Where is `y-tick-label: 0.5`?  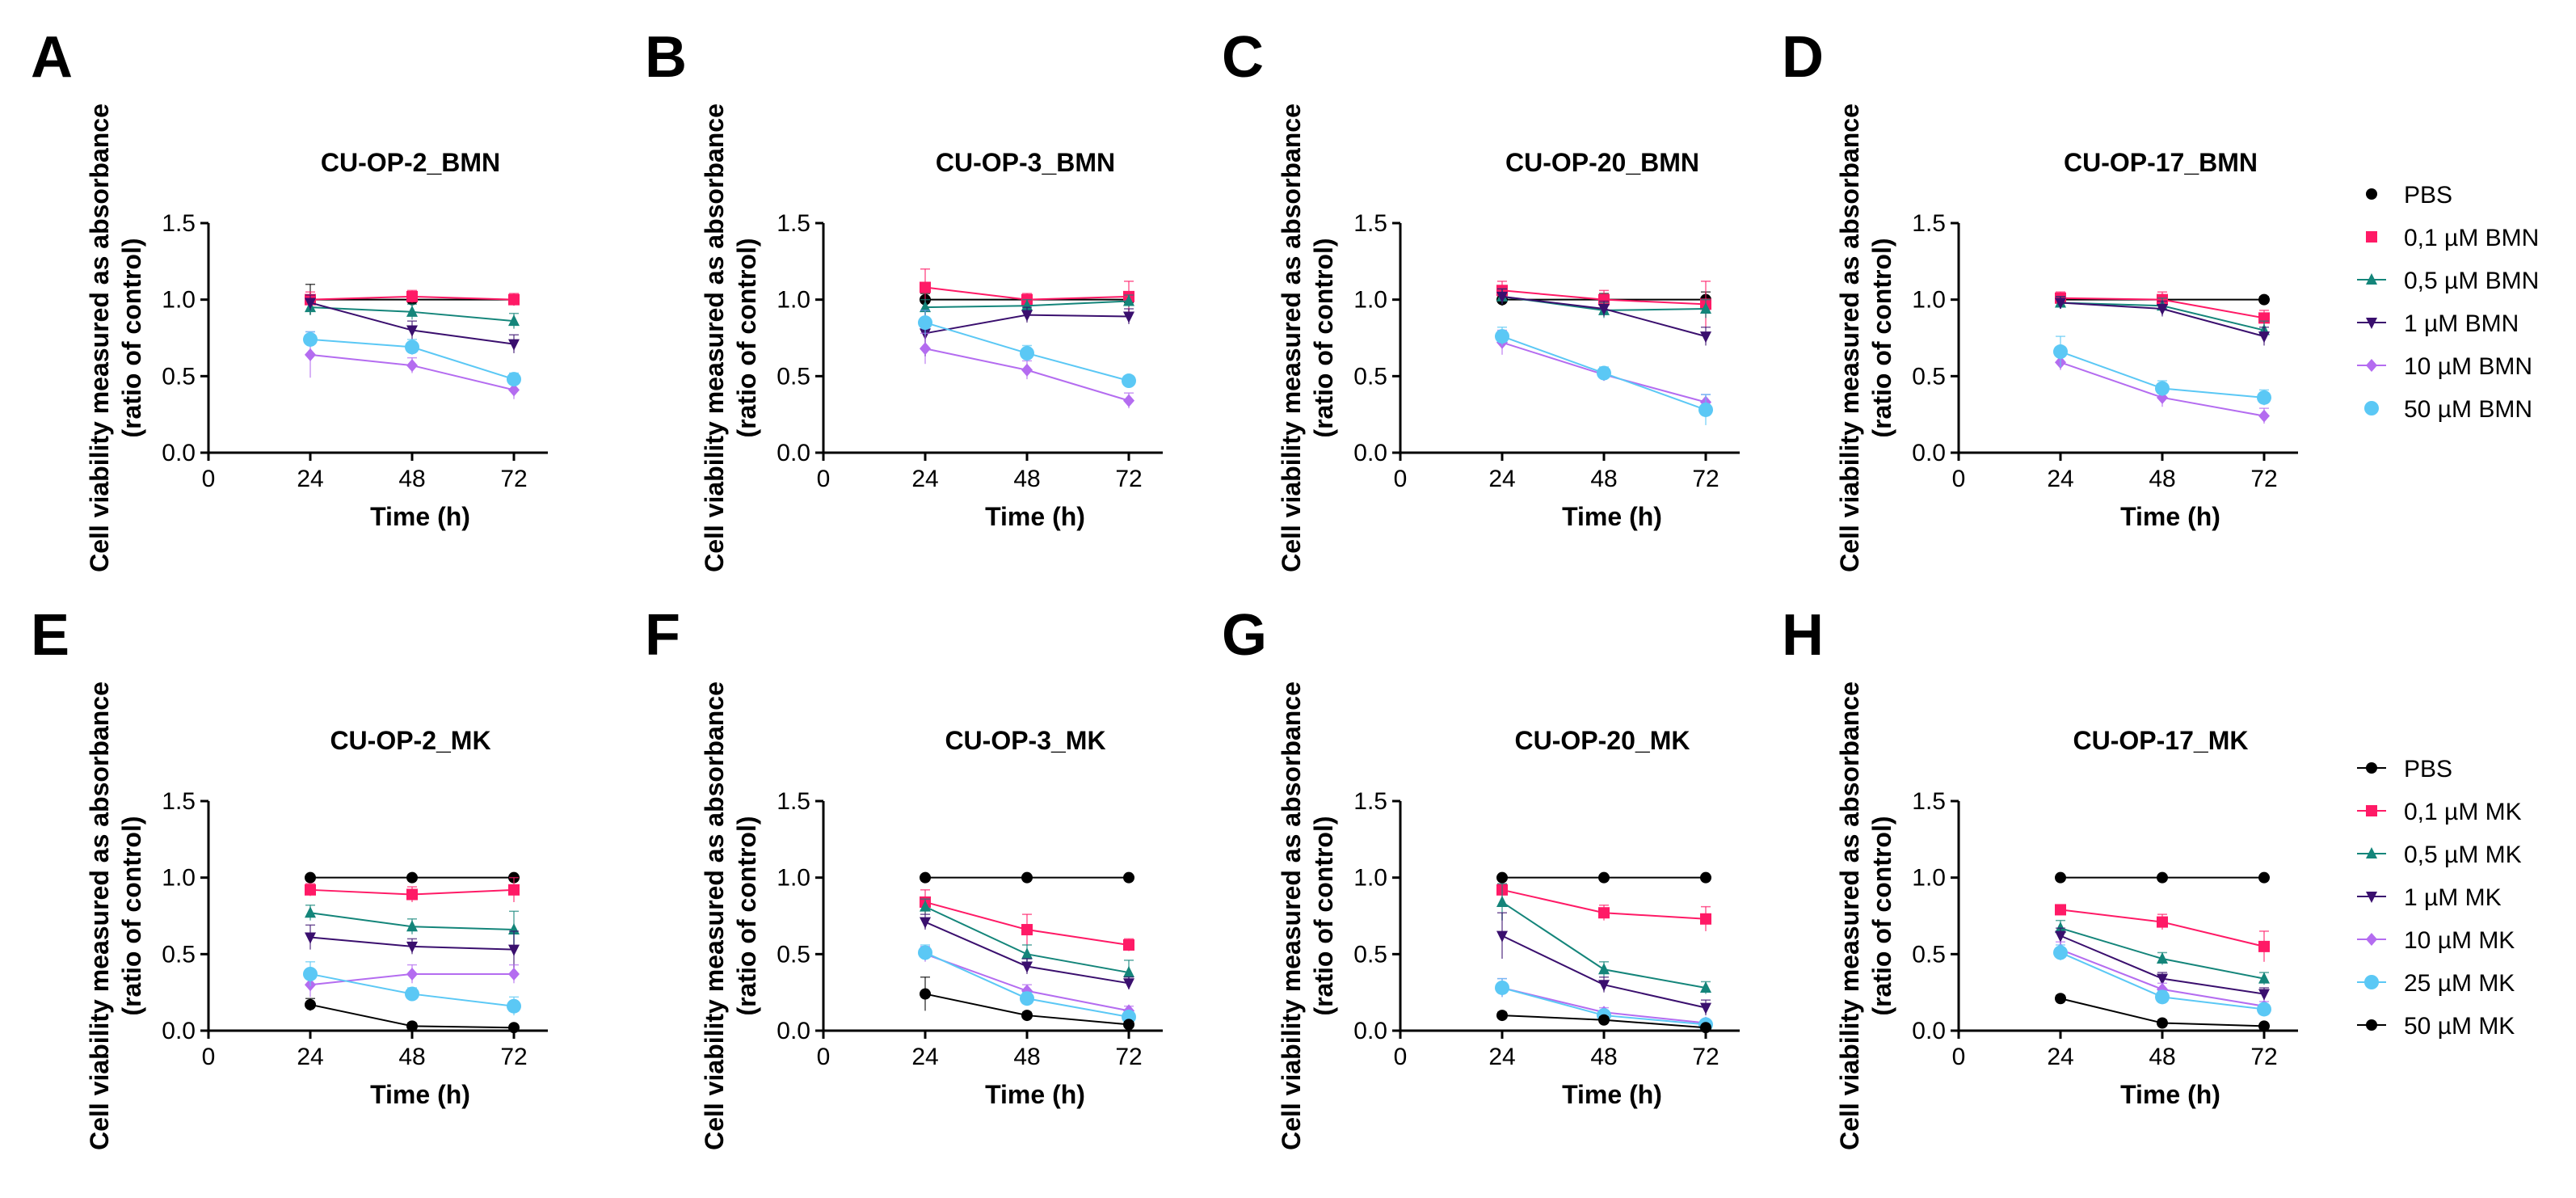 y-tick-label: 0.5 is located at coordinates (793, 954).